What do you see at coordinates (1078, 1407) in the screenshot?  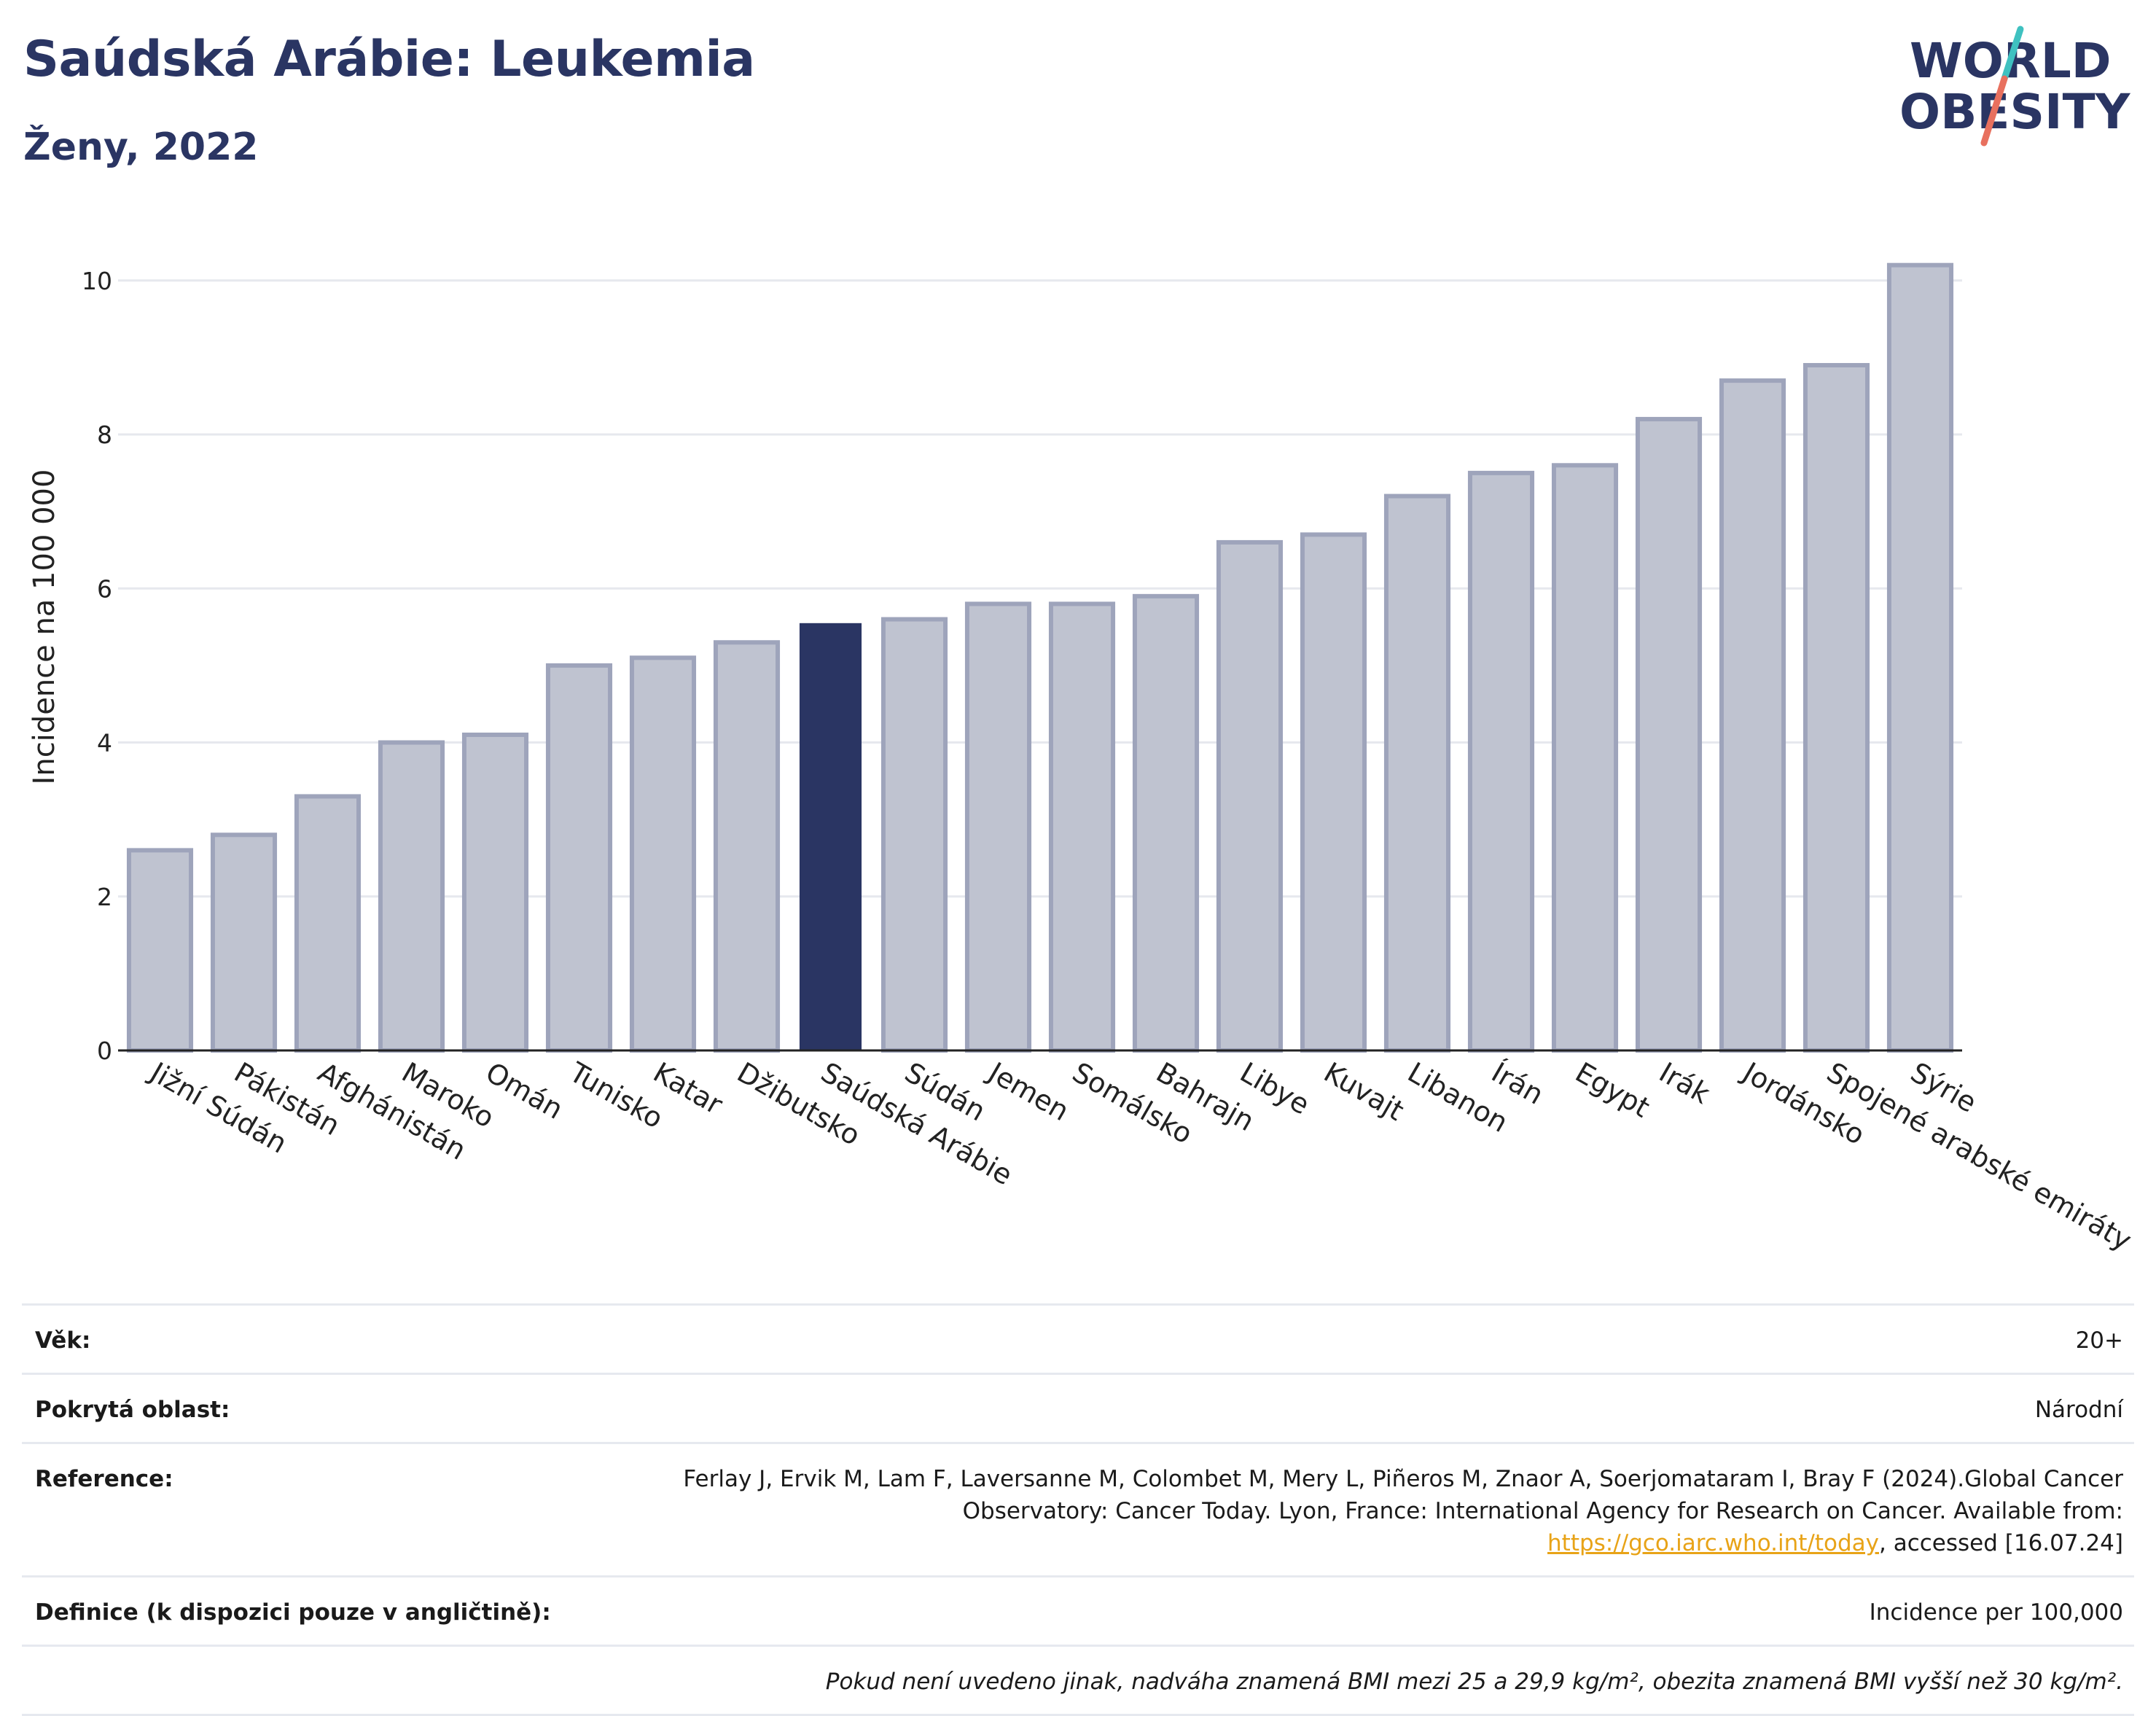 I see `meta-row-coverage: Pokrytá oblast: Národní` at bounding box center [1078, 1407].